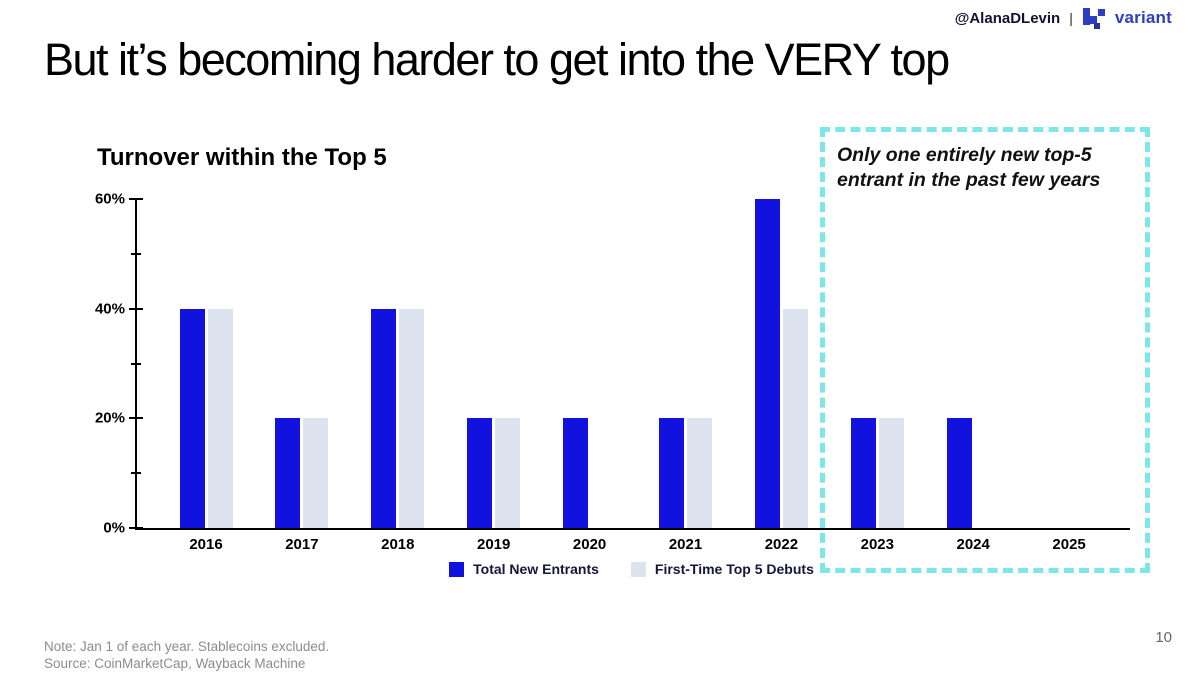 The width and height of the screenshot is (1200, 677). Describe the element at coordinates (973, 363) in the screenshot. I see `bar-group-2024` at that location.